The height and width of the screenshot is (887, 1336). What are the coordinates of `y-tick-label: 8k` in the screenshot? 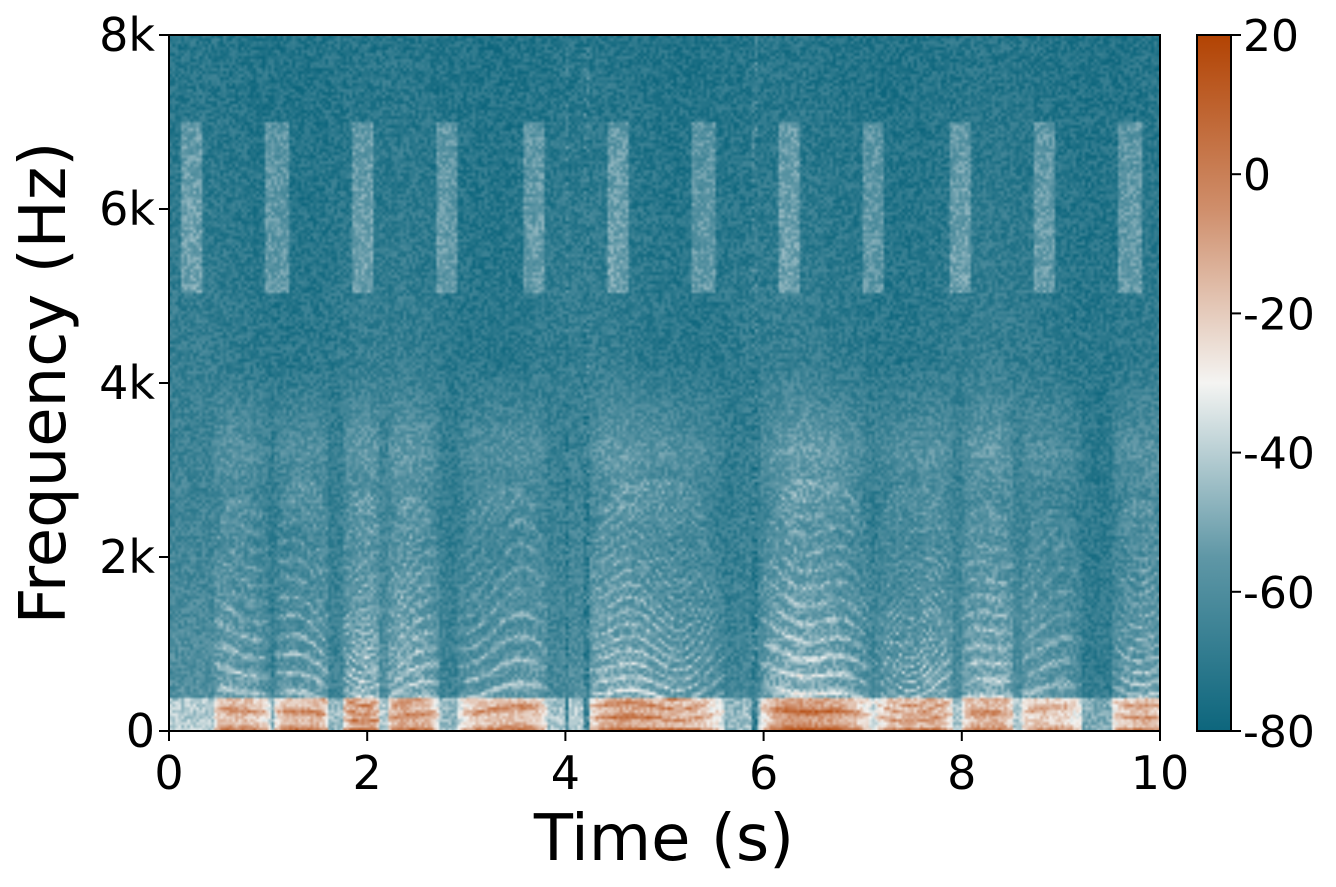 It's located at (127, 35).